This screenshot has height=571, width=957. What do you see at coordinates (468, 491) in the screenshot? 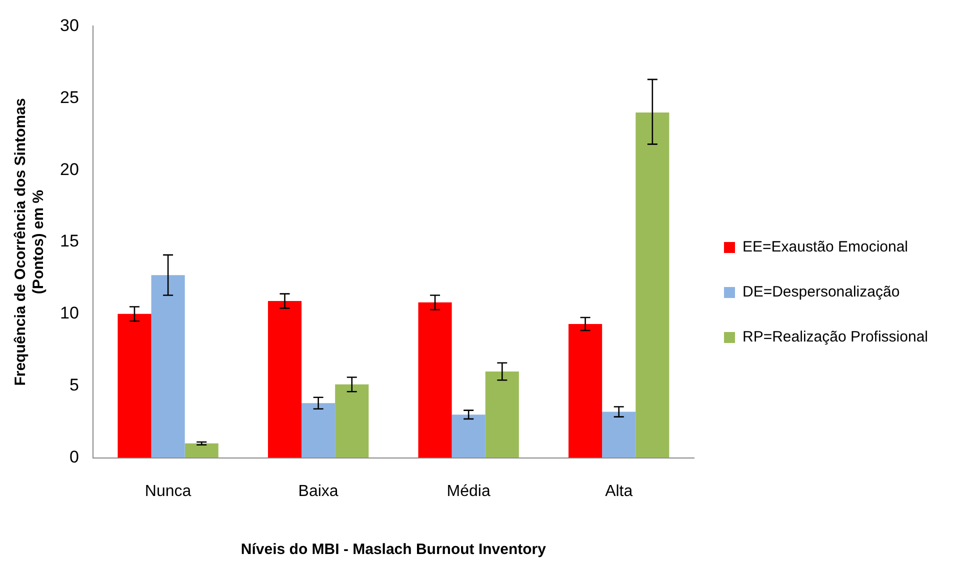
I see `x-tick-label: Média` at bounding box center [468, 491].